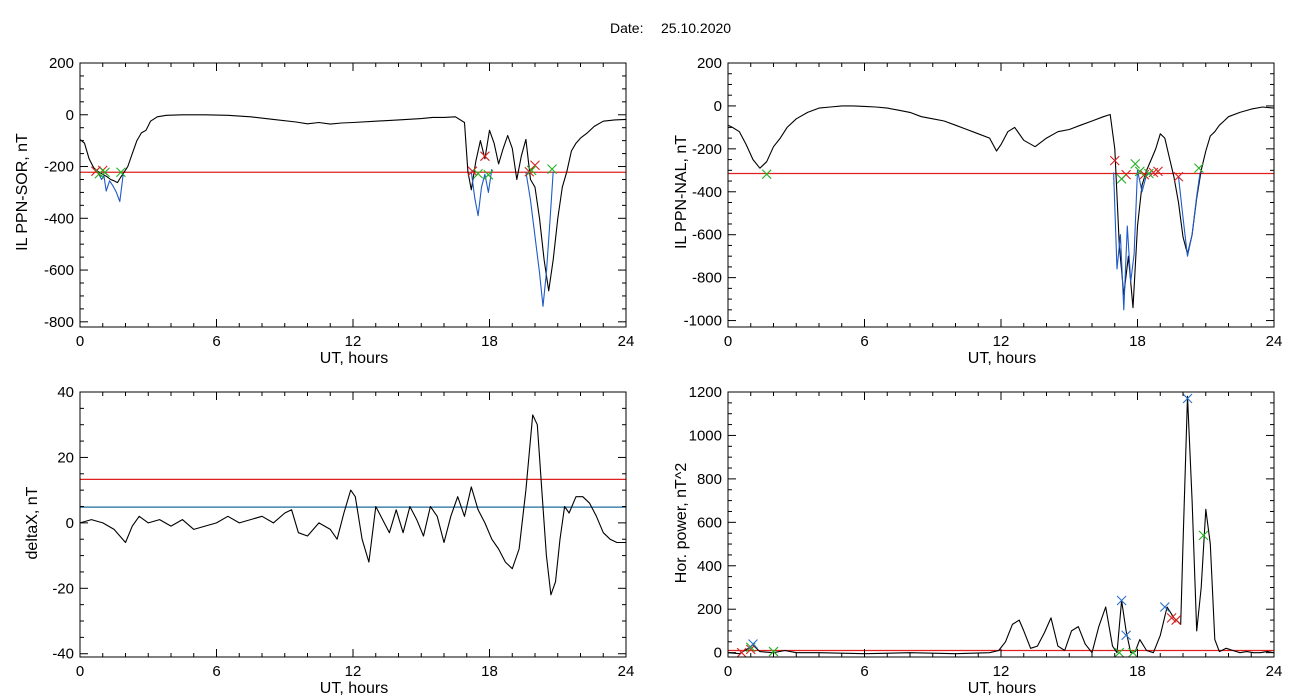 This screenshot has width=1300, height=700. I want to click on y-axis-label: deltaX, nT, so click(32, 522).